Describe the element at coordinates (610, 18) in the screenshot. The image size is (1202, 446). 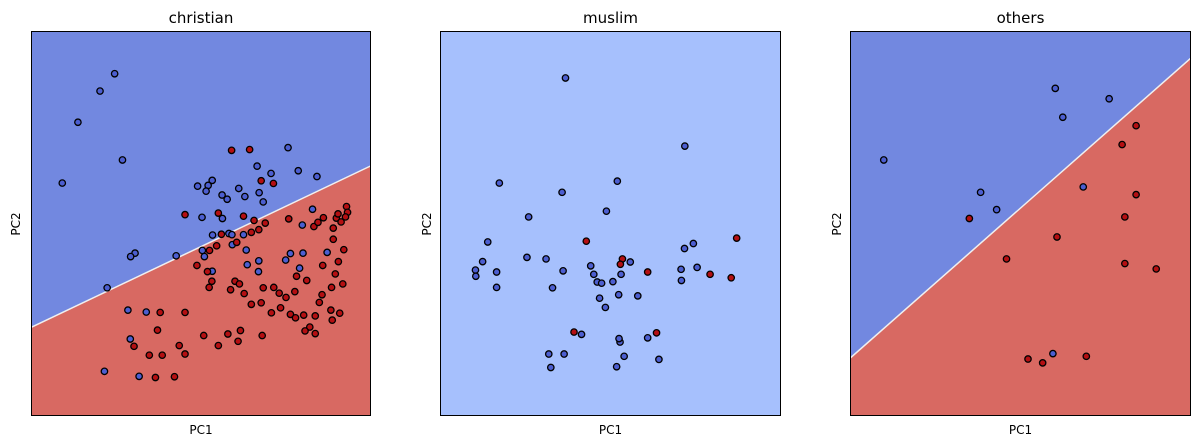
I see `subplot-title: muslim` at that location.